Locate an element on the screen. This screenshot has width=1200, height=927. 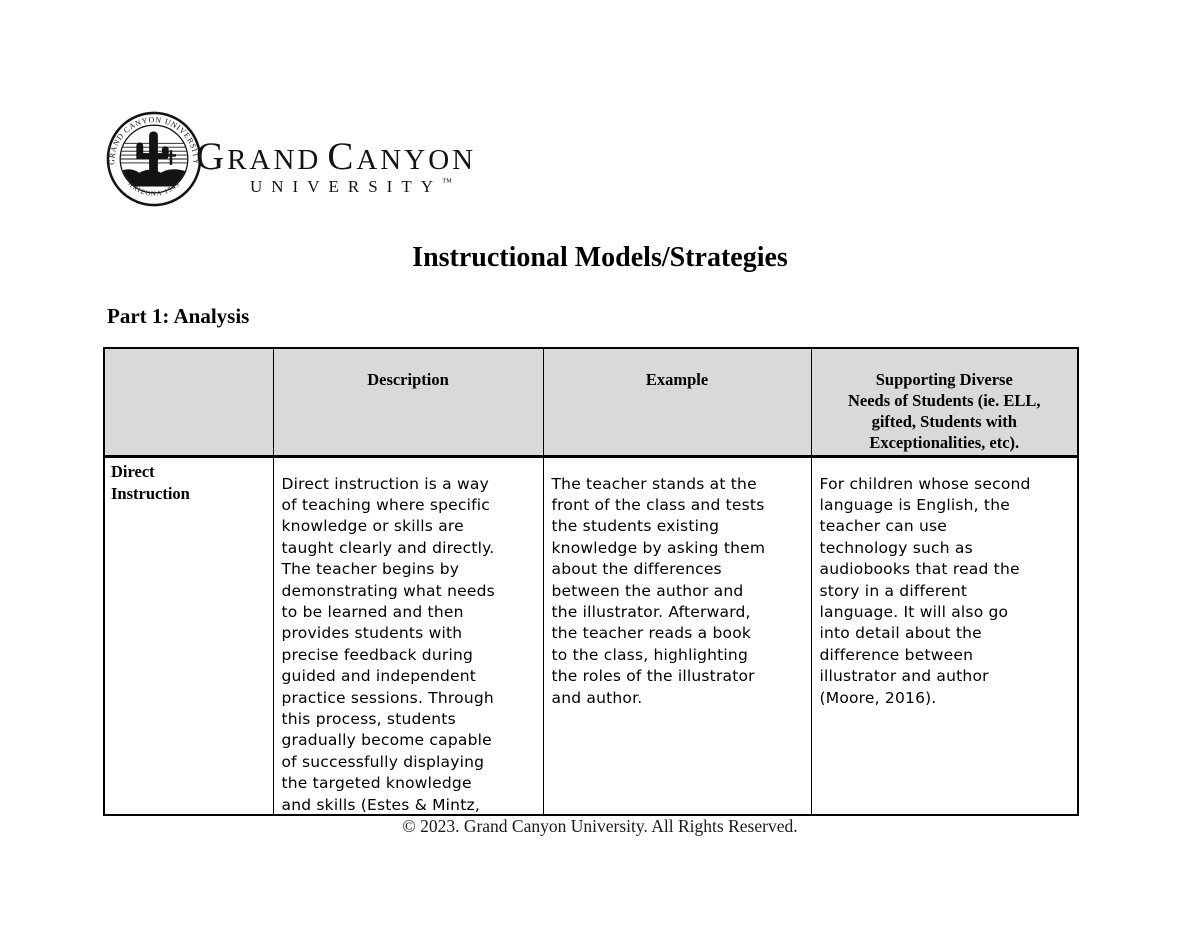
wordmark-word-university: UNIVERSITY is located at coordinates (346, 186).